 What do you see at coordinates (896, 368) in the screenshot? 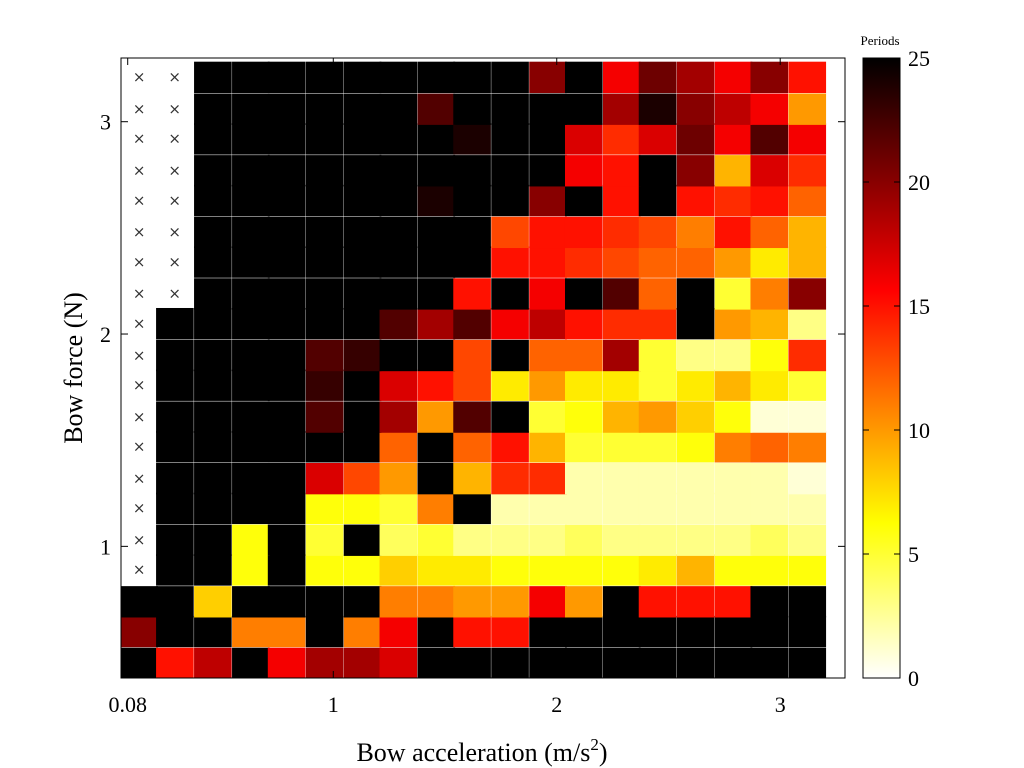
I see `colorbar-ticks: 0 5 10 15 20 25` at bounding box center [896, 368].